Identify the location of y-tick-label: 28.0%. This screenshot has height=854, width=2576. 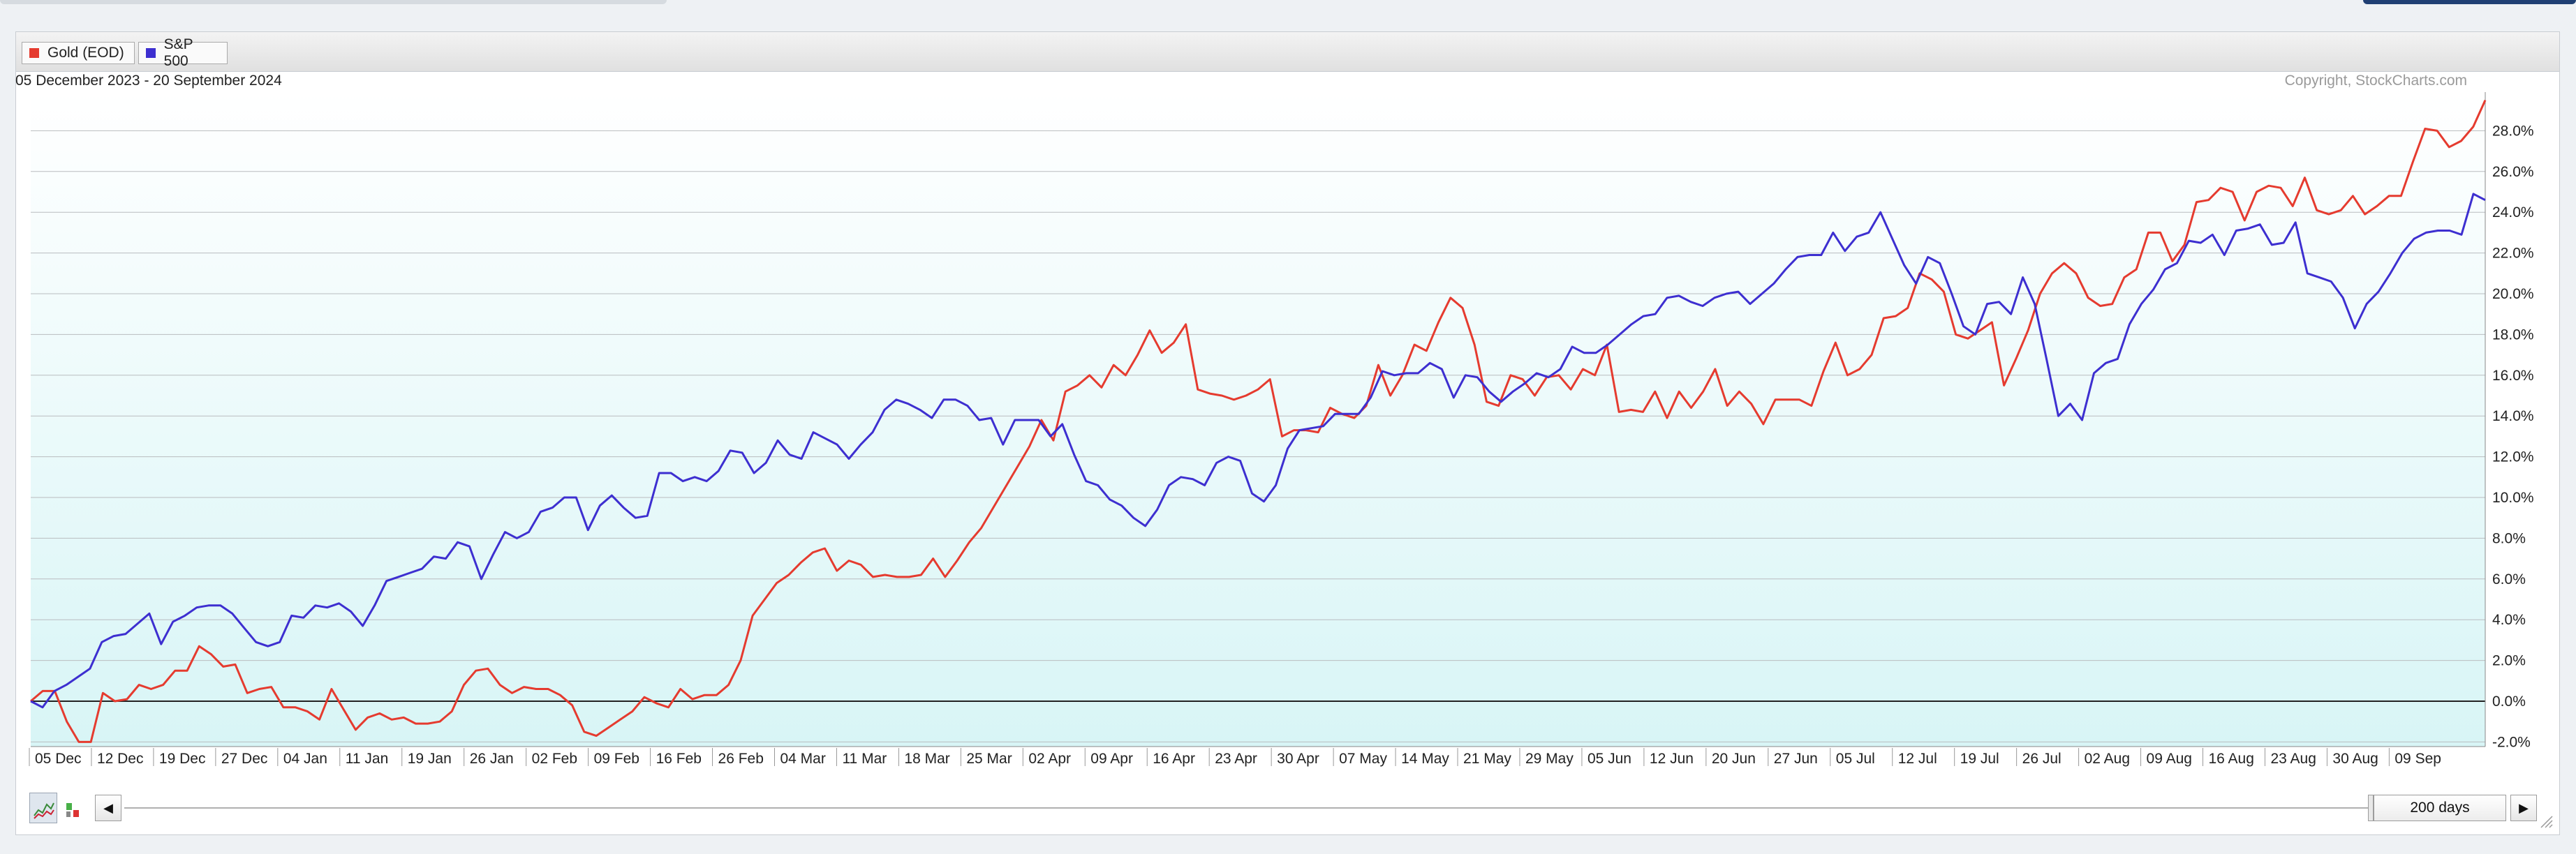
(2513, 131).